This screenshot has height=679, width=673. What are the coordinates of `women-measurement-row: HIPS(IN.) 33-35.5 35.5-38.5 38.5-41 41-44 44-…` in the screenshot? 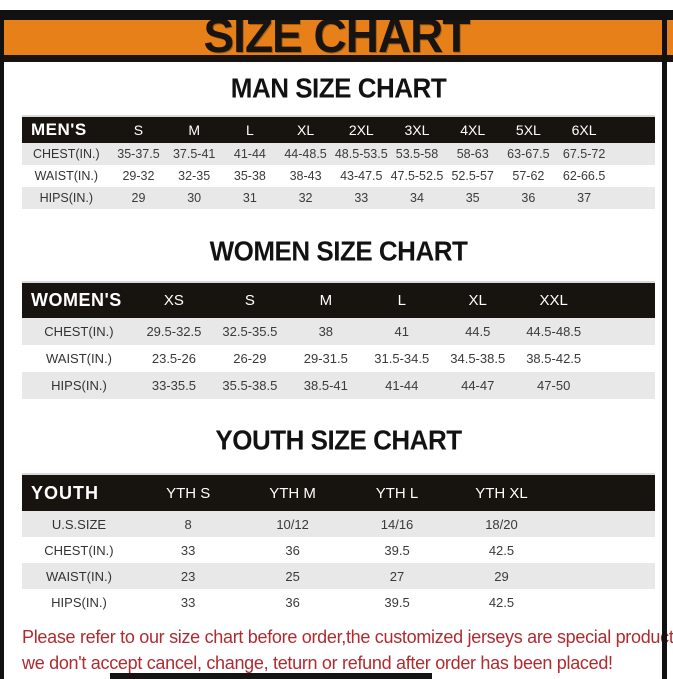 It's located at (338, 385).